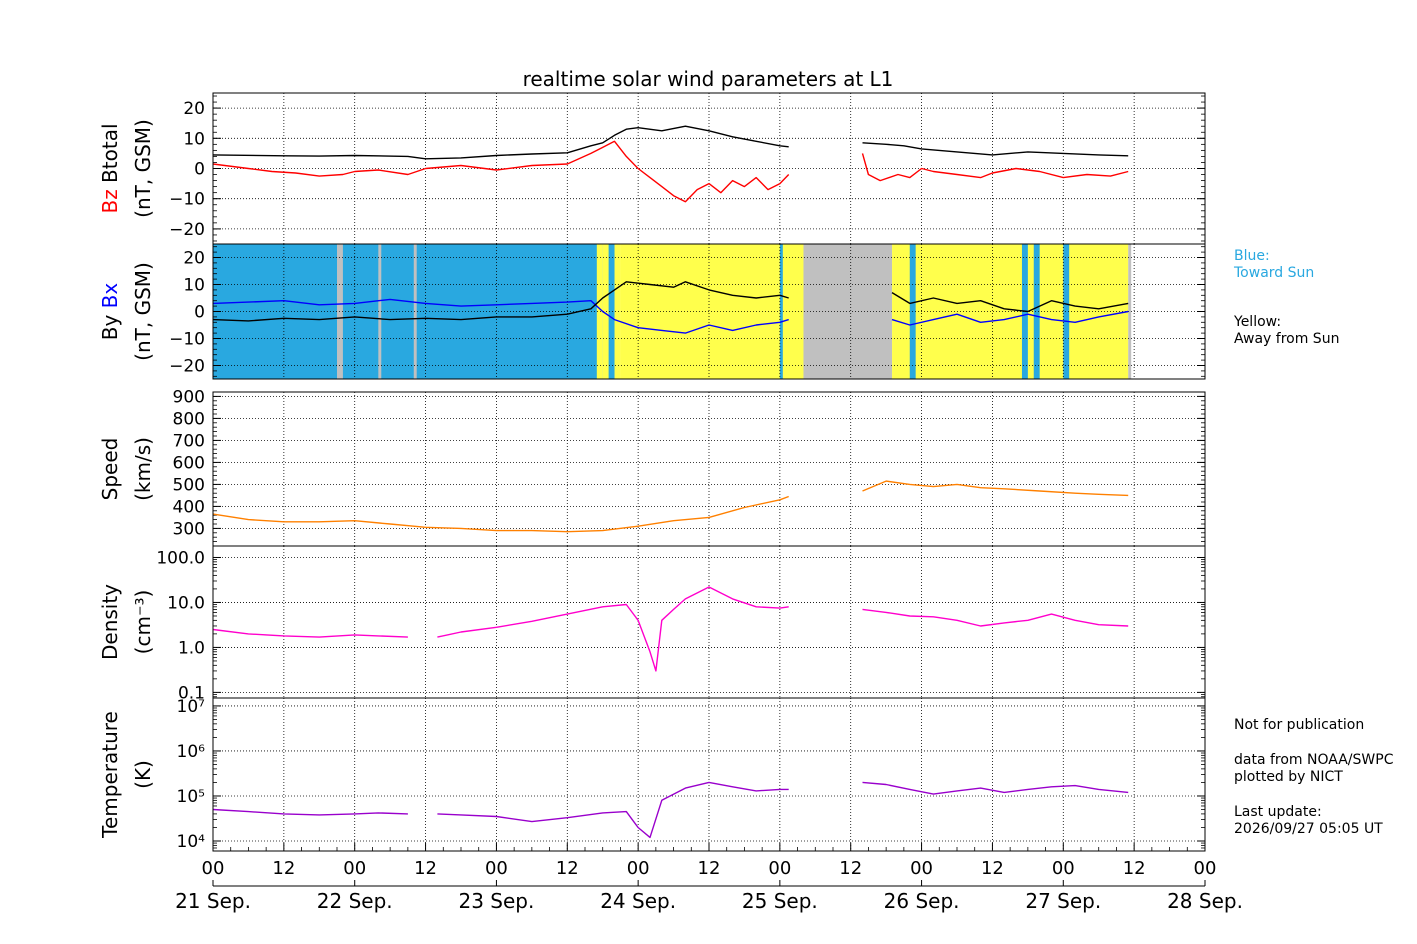  I want to click on y-tick-label: 500, so click(189, 485).